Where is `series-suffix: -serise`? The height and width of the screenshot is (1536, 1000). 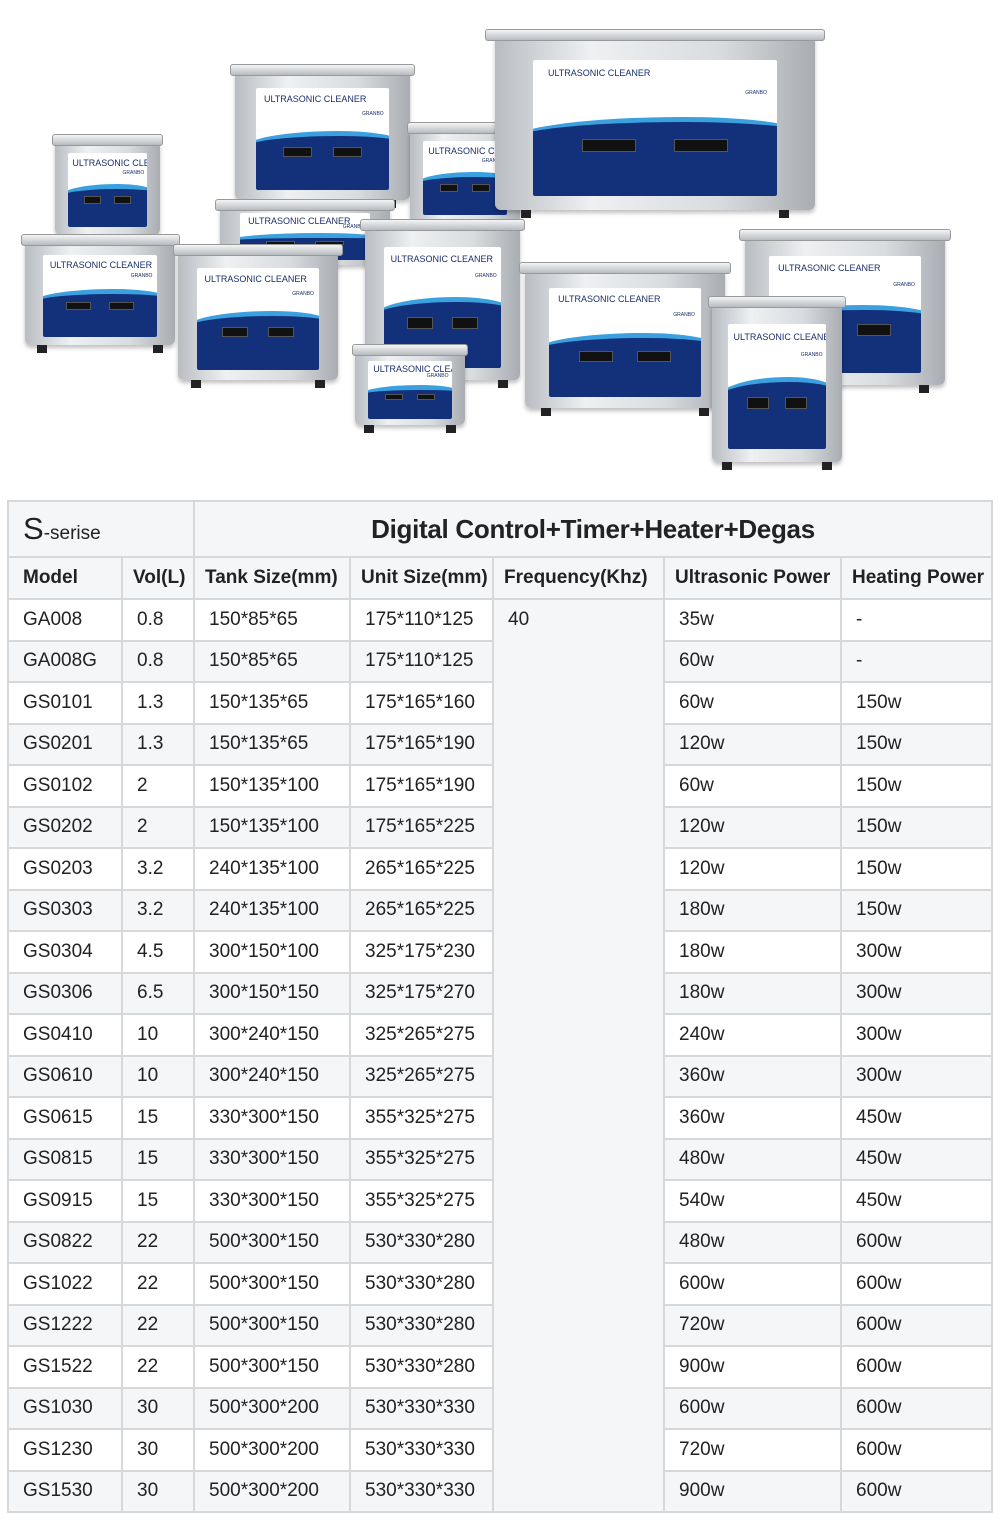
series-suffix: -serise is located at coordinates (72, 533).